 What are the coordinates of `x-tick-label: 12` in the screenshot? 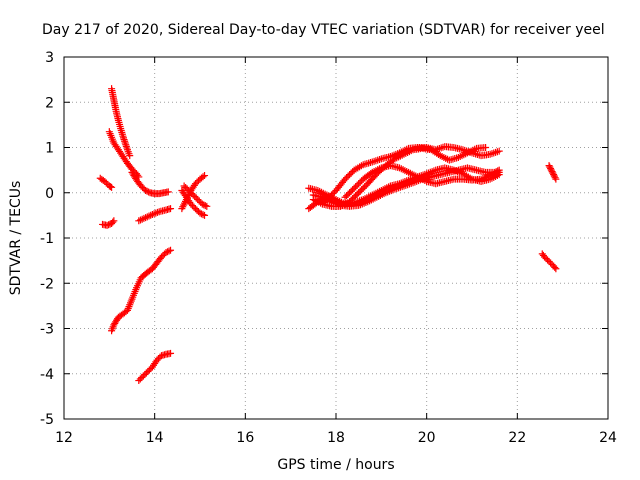 It's located at (64, 438).